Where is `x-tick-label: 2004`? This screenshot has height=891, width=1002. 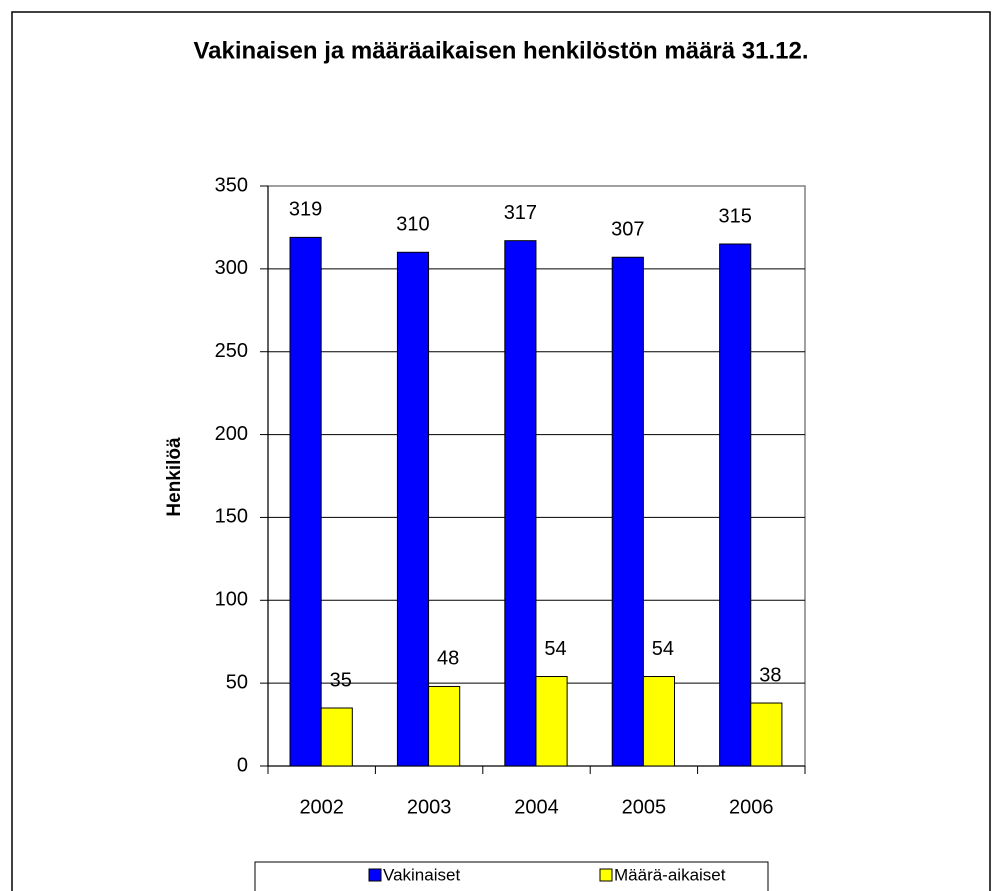 x-tick-label: 2004 is located at coordinates (536, 807).